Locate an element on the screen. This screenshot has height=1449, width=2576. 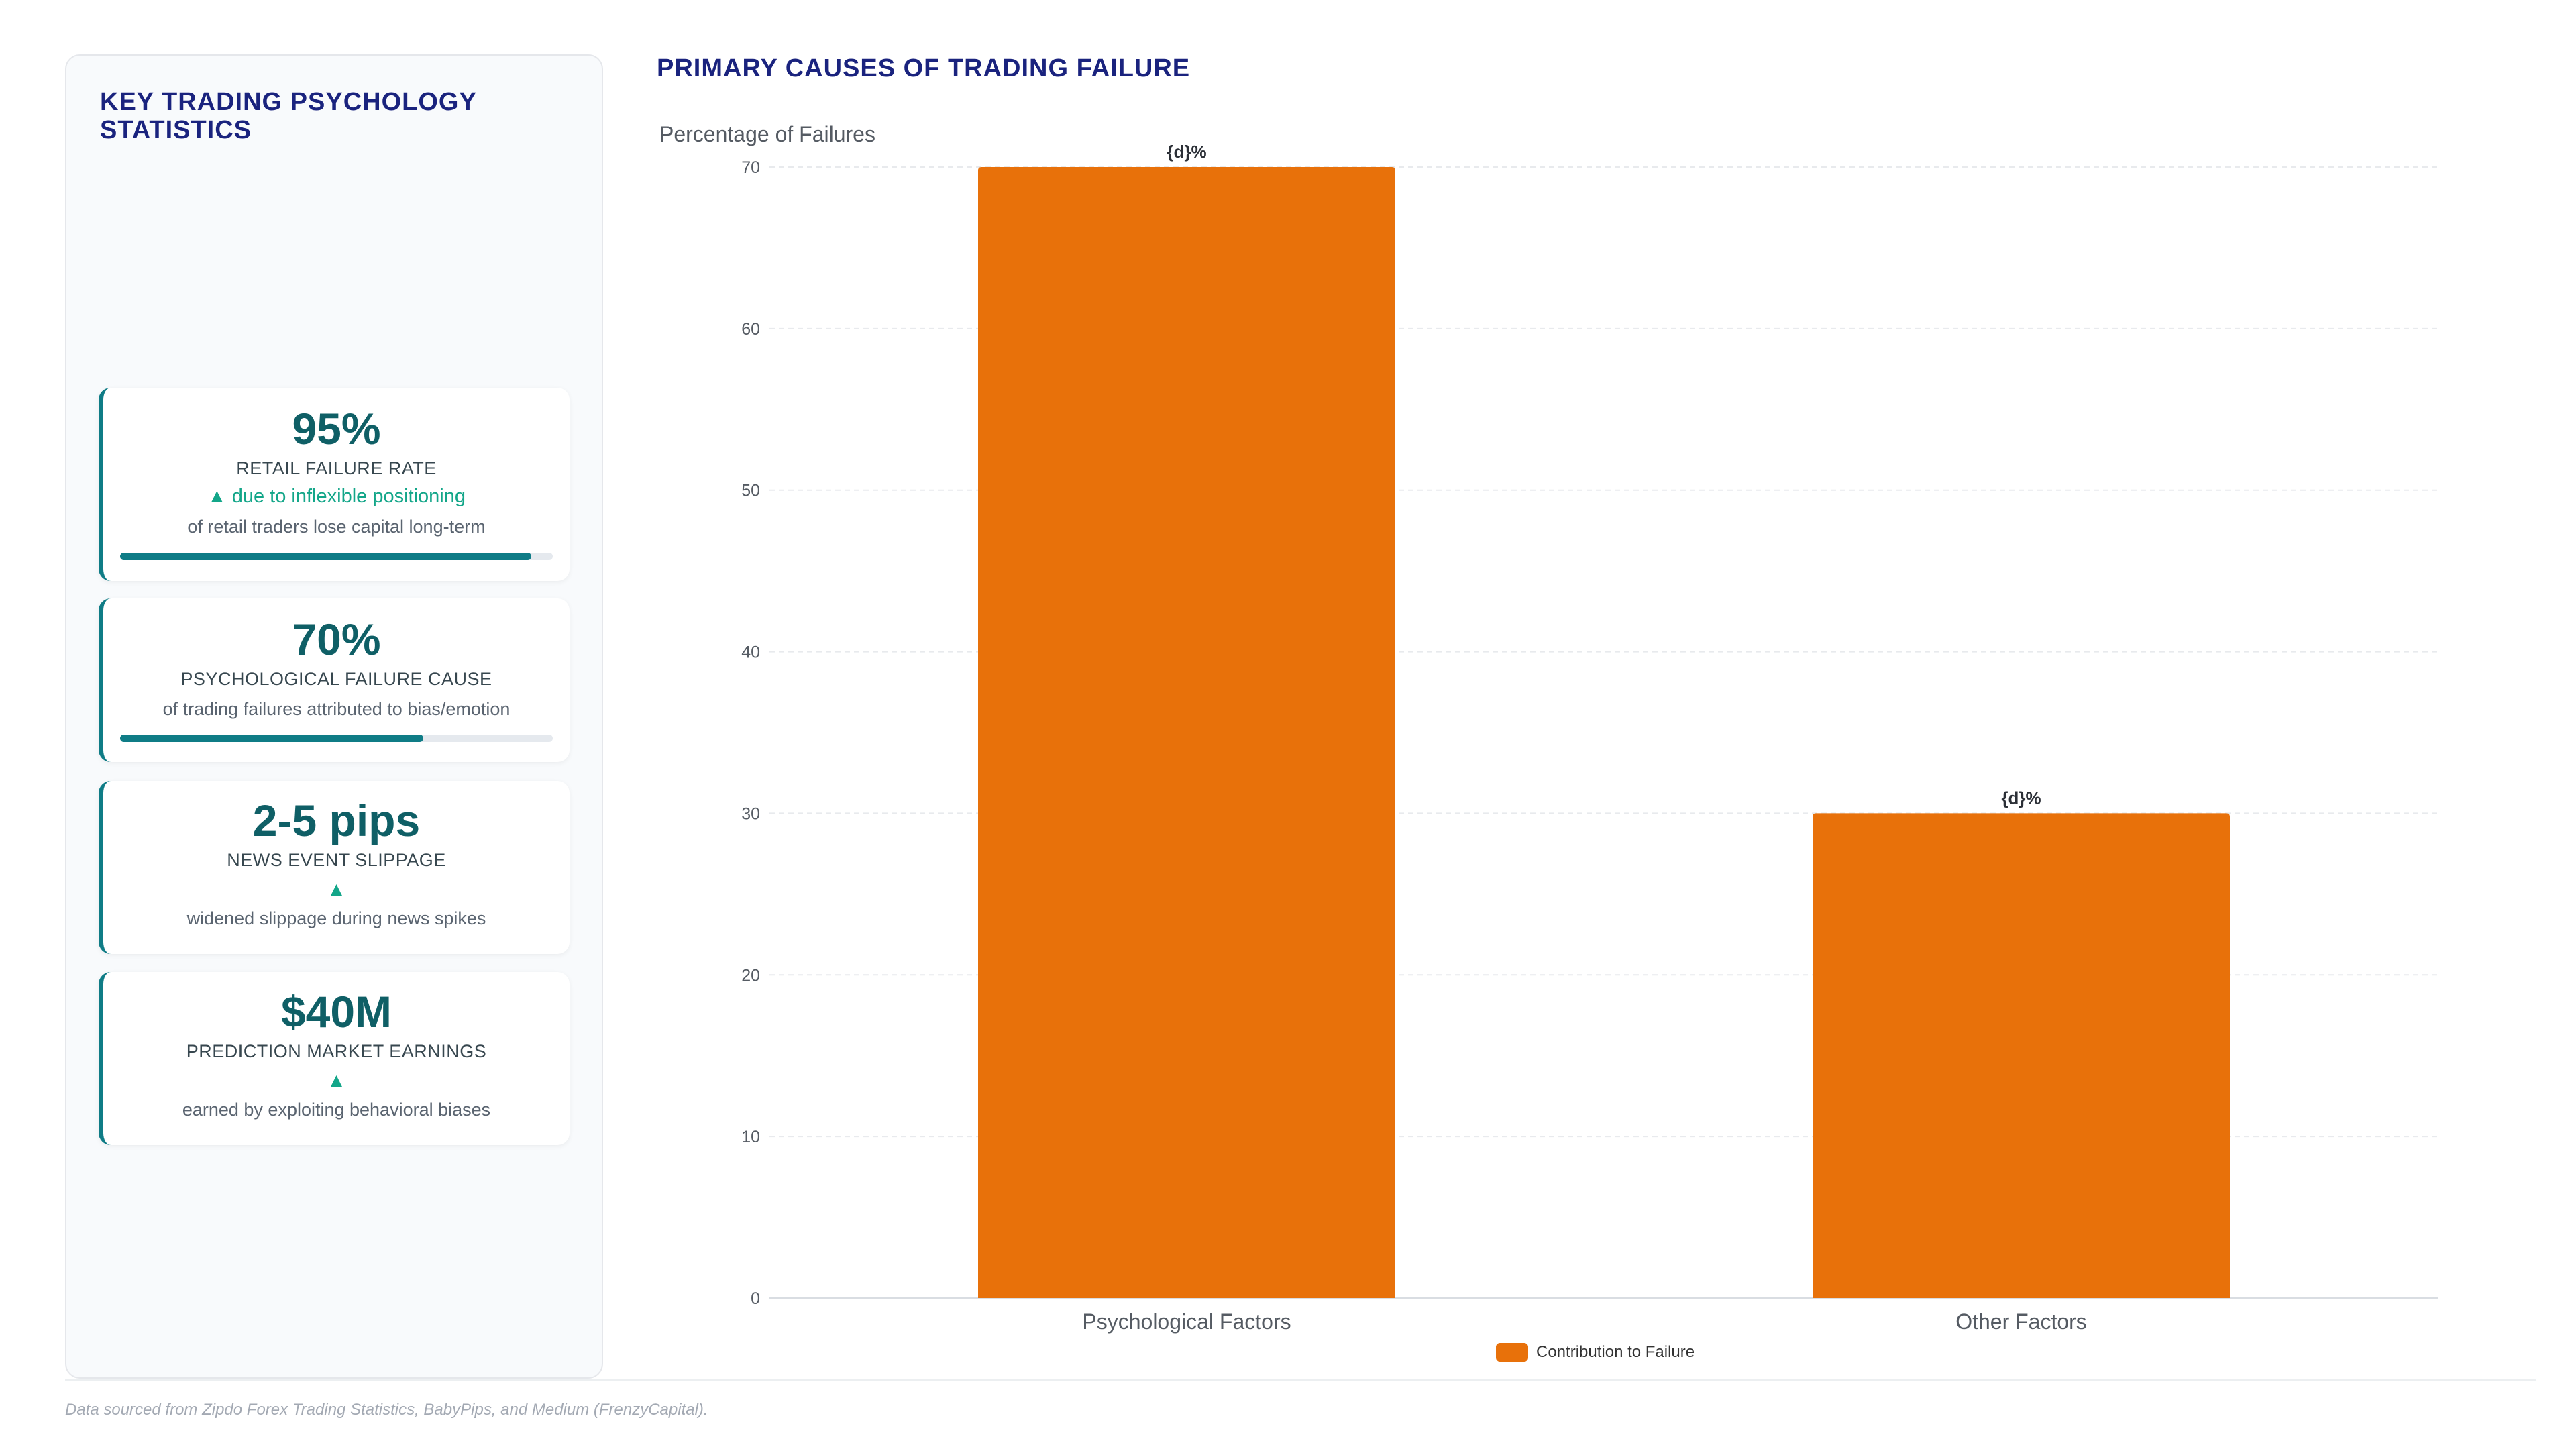
stat-value: 70% is located at coordinates (336, 639).